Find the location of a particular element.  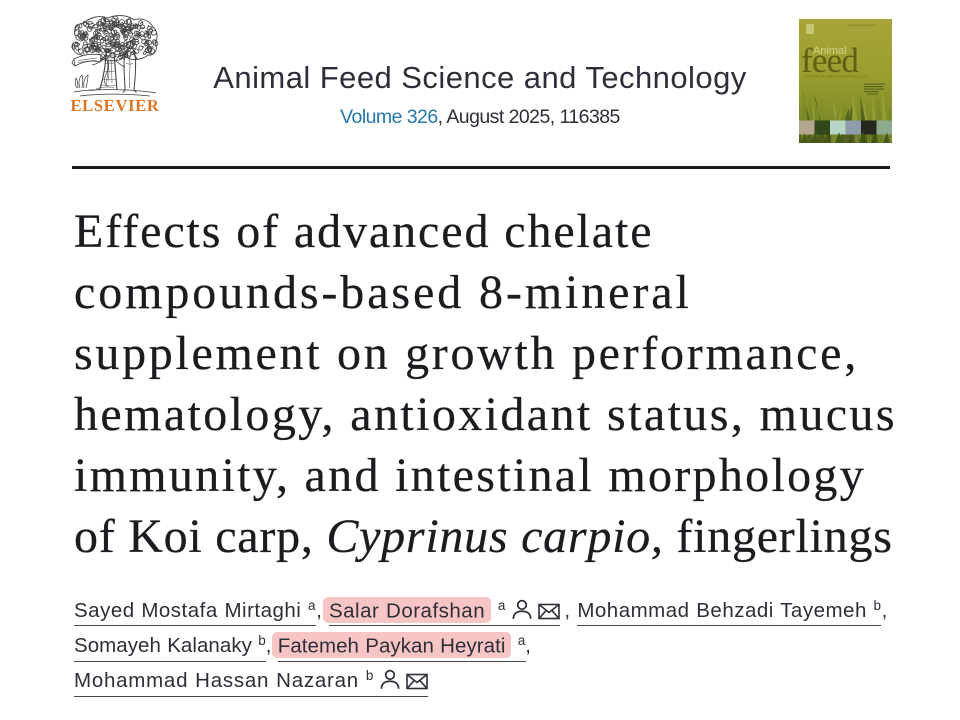

svg-text: feed is located at coordinates (830, 60).